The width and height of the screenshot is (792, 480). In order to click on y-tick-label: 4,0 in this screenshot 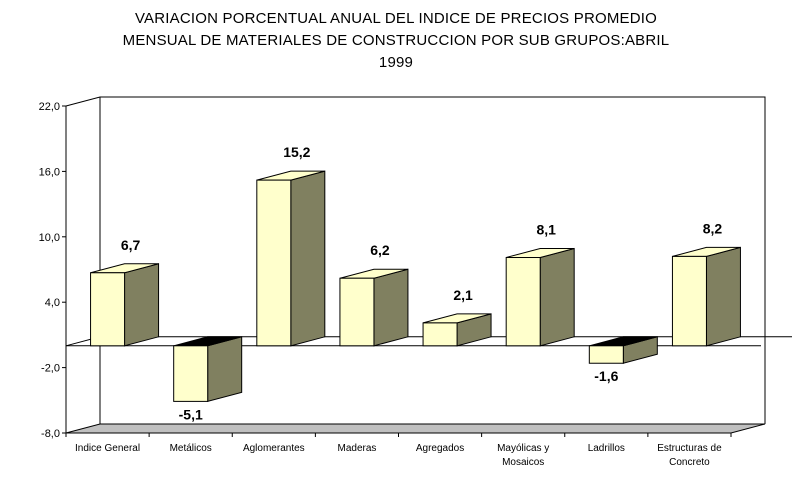, I will do `click(52, 303)`.